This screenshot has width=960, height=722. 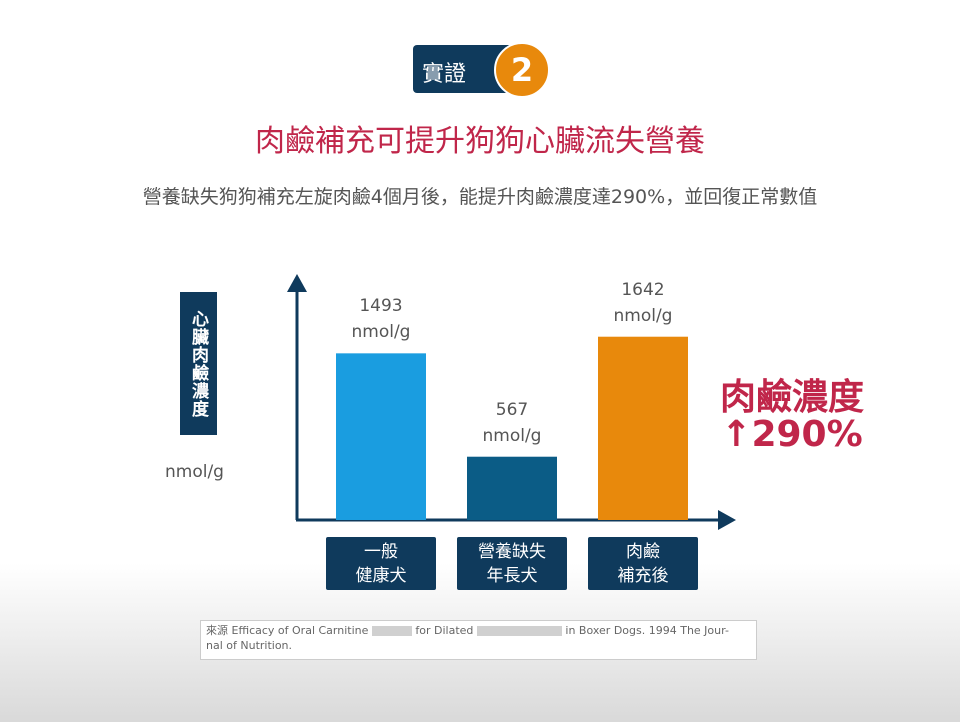 I want to click on chart-title: 肉鹼補充可提升狗狗心臟流失營養, so click(x=480, y=141).